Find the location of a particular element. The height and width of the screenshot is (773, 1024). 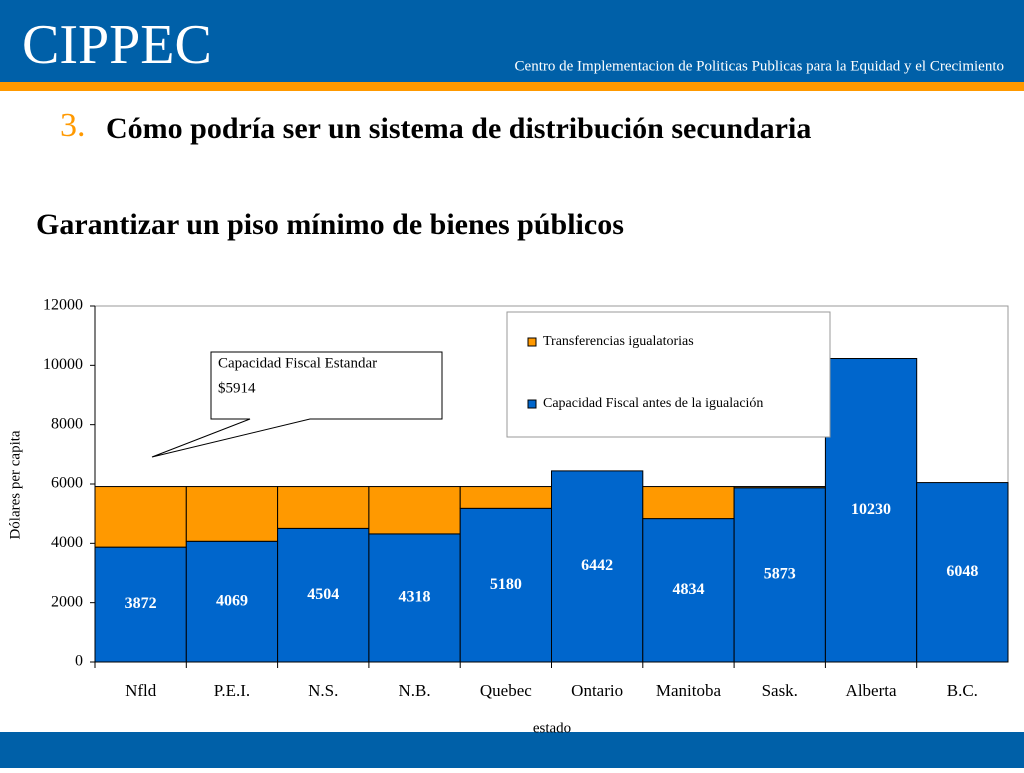

x-tick-label: N.S. is located at coordinates (323, 690).